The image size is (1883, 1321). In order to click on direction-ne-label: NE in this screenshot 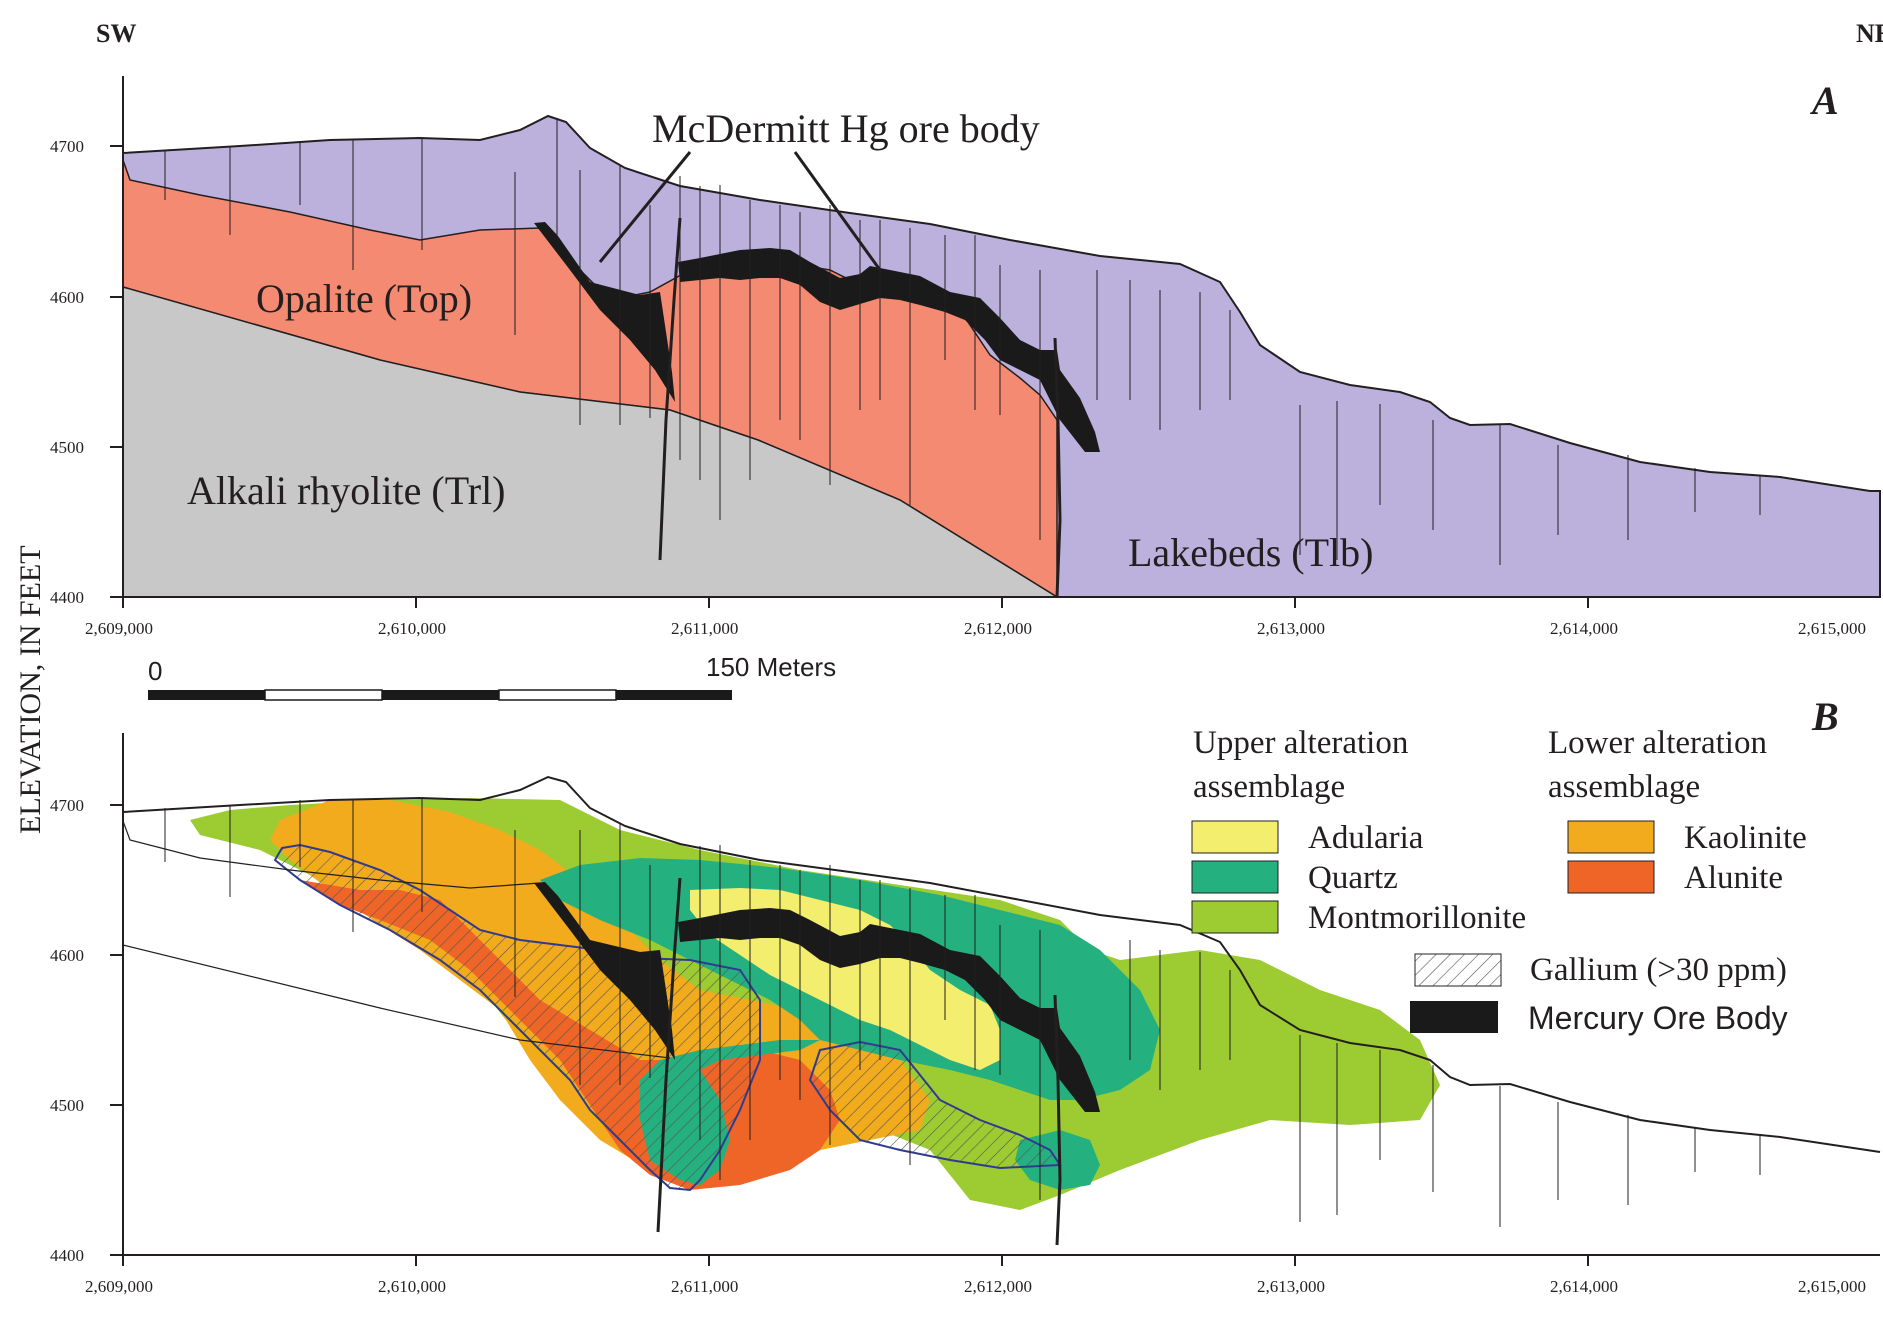, I will do `click(1869, 33)`.